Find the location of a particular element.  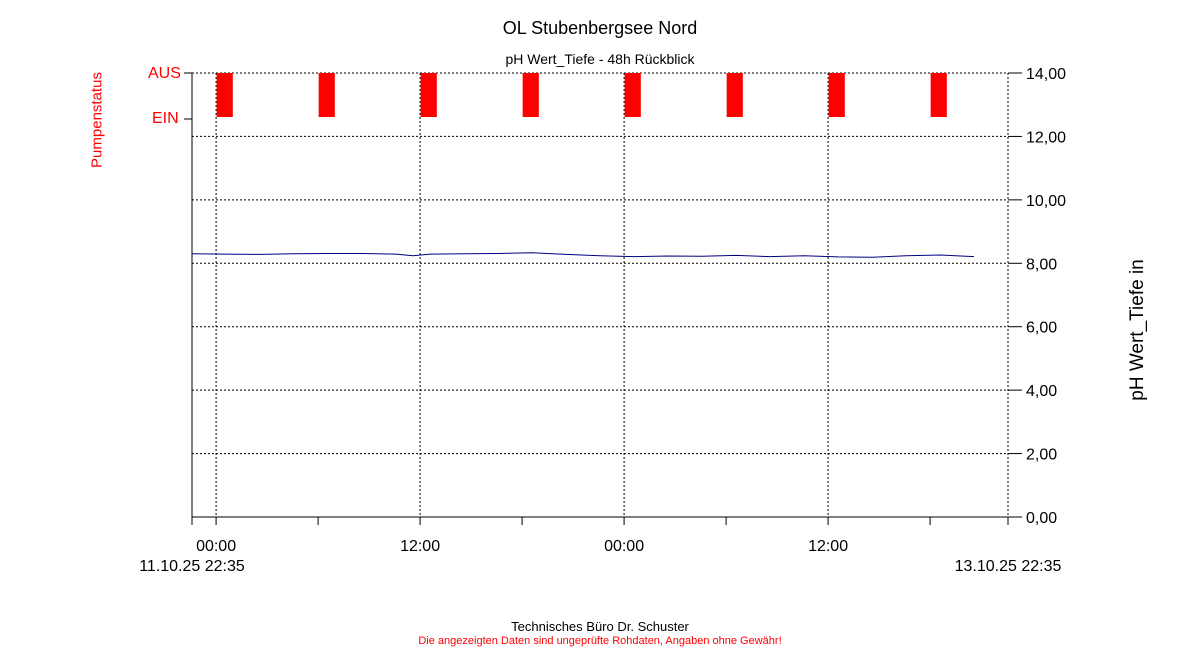

y-tick-label: 10,00 is located at coordinates (1046, 201).